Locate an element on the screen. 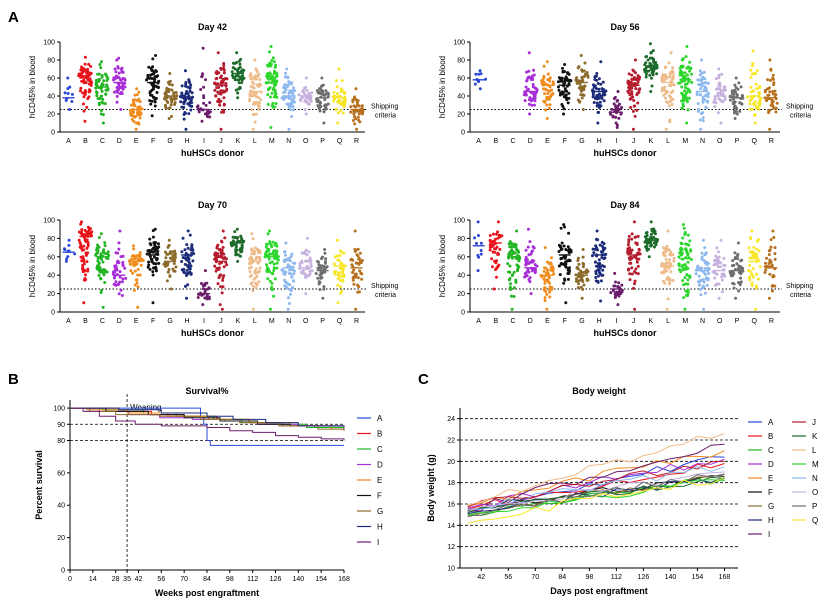 This screenshot has height=603, width=833. y-tick-label: 40 is located at coordinates (51, 97).